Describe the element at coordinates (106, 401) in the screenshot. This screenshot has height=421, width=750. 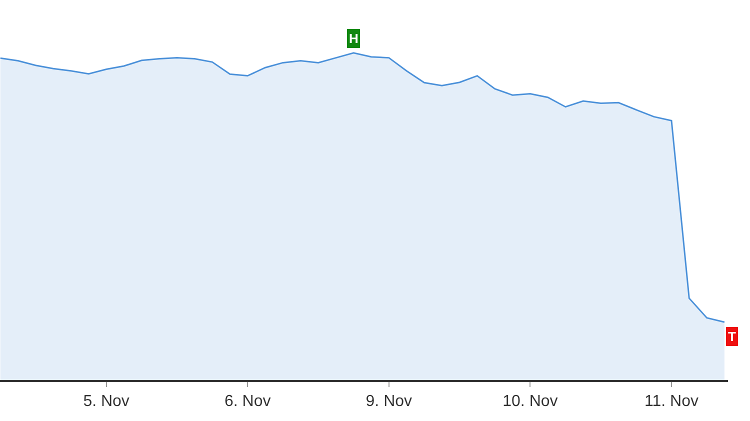
I see `x-tick-label: 5. Nov` at that location.